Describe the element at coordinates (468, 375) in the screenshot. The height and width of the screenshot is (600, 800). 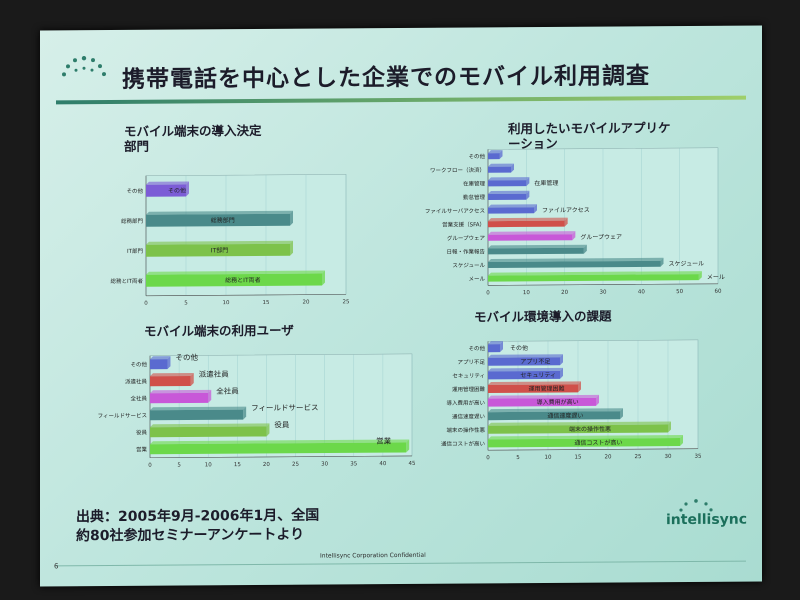
I see `y-tick-label: セキュリティ` at that location.